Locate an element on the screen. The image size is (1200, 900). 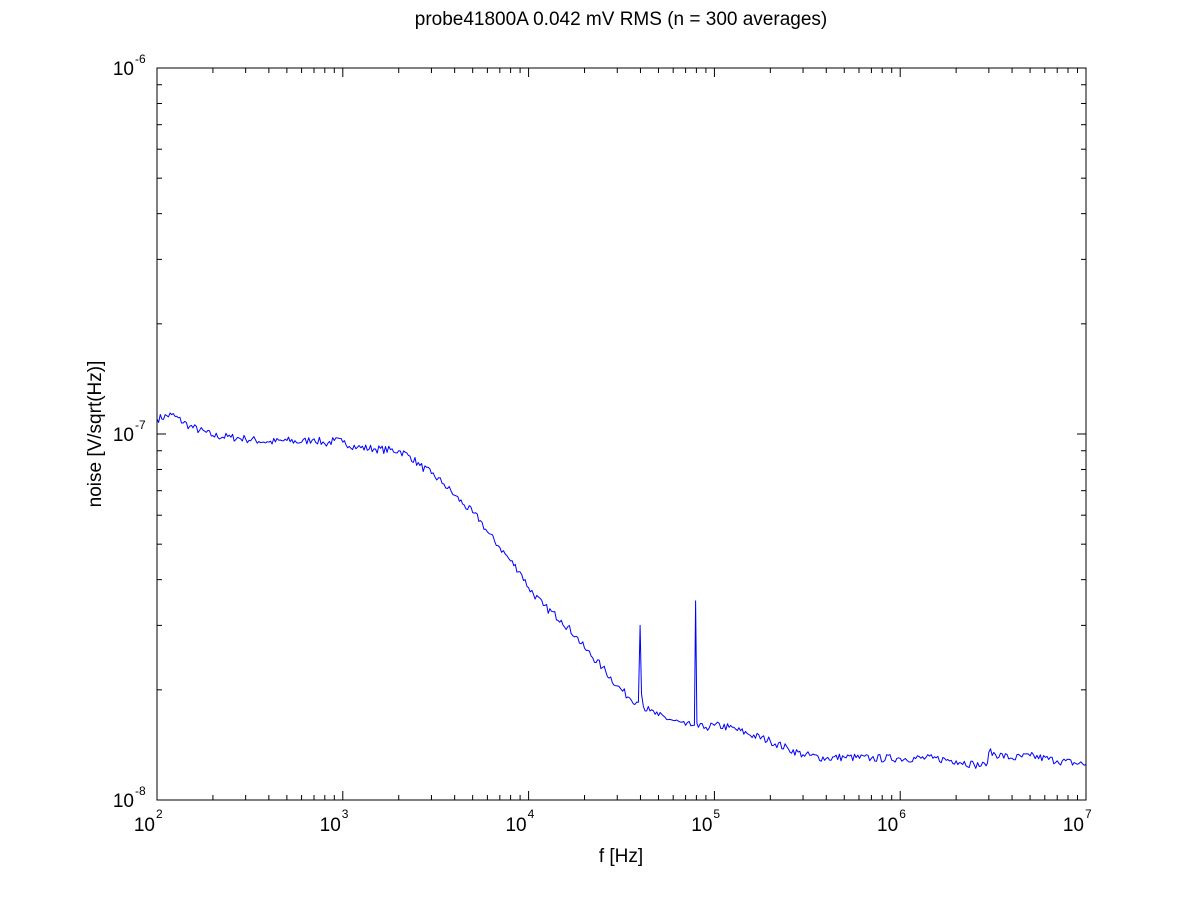
x-tick-label-exponent: 4 is located at coordinates (531, 814).